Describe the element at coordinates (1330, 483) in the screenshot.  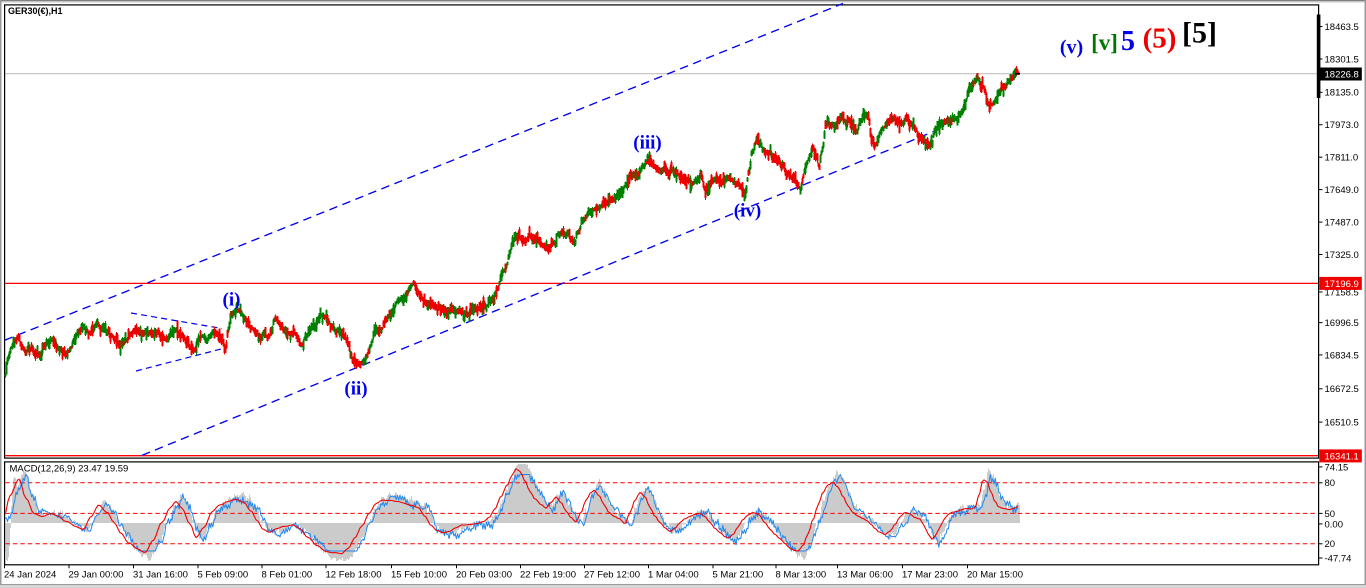
I see `svg-text: 80` at that location.